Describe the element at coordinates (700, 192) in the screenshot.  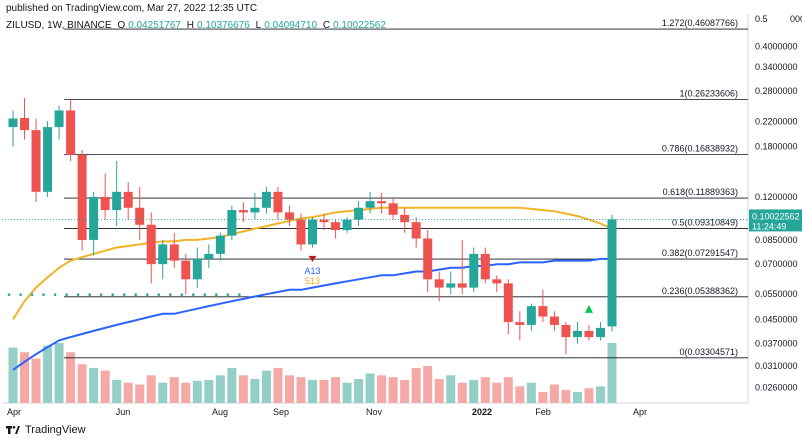
I see `fib-level-label: 0.618(0.11889363)` at that location.